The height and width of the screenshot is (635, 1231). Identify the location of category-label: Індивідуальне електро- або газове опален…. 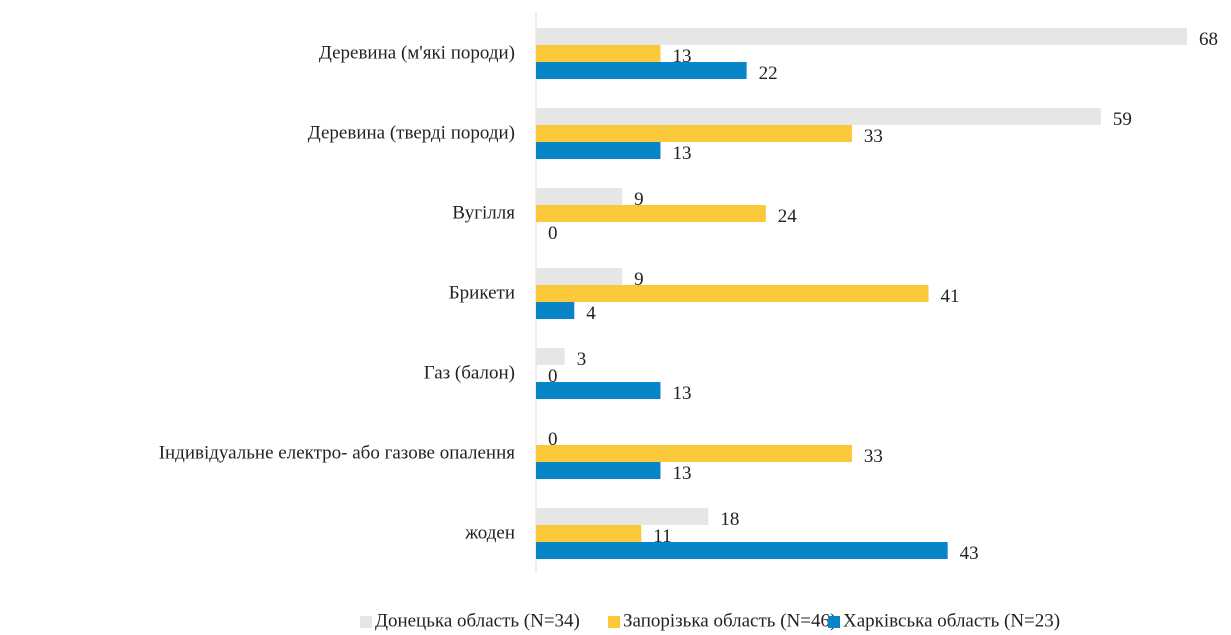
(337, 452).